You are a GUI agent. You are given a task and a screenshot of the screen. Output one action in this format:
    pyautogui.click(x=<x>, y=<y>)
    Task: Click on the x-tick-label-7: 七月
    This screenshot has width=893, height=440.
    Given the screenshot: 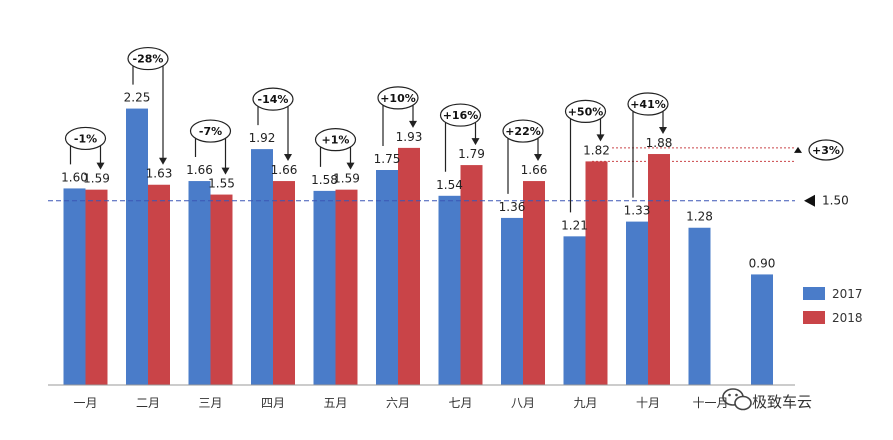 What is the action you would take?
    pyautogui.click(x=460, y=403)
    